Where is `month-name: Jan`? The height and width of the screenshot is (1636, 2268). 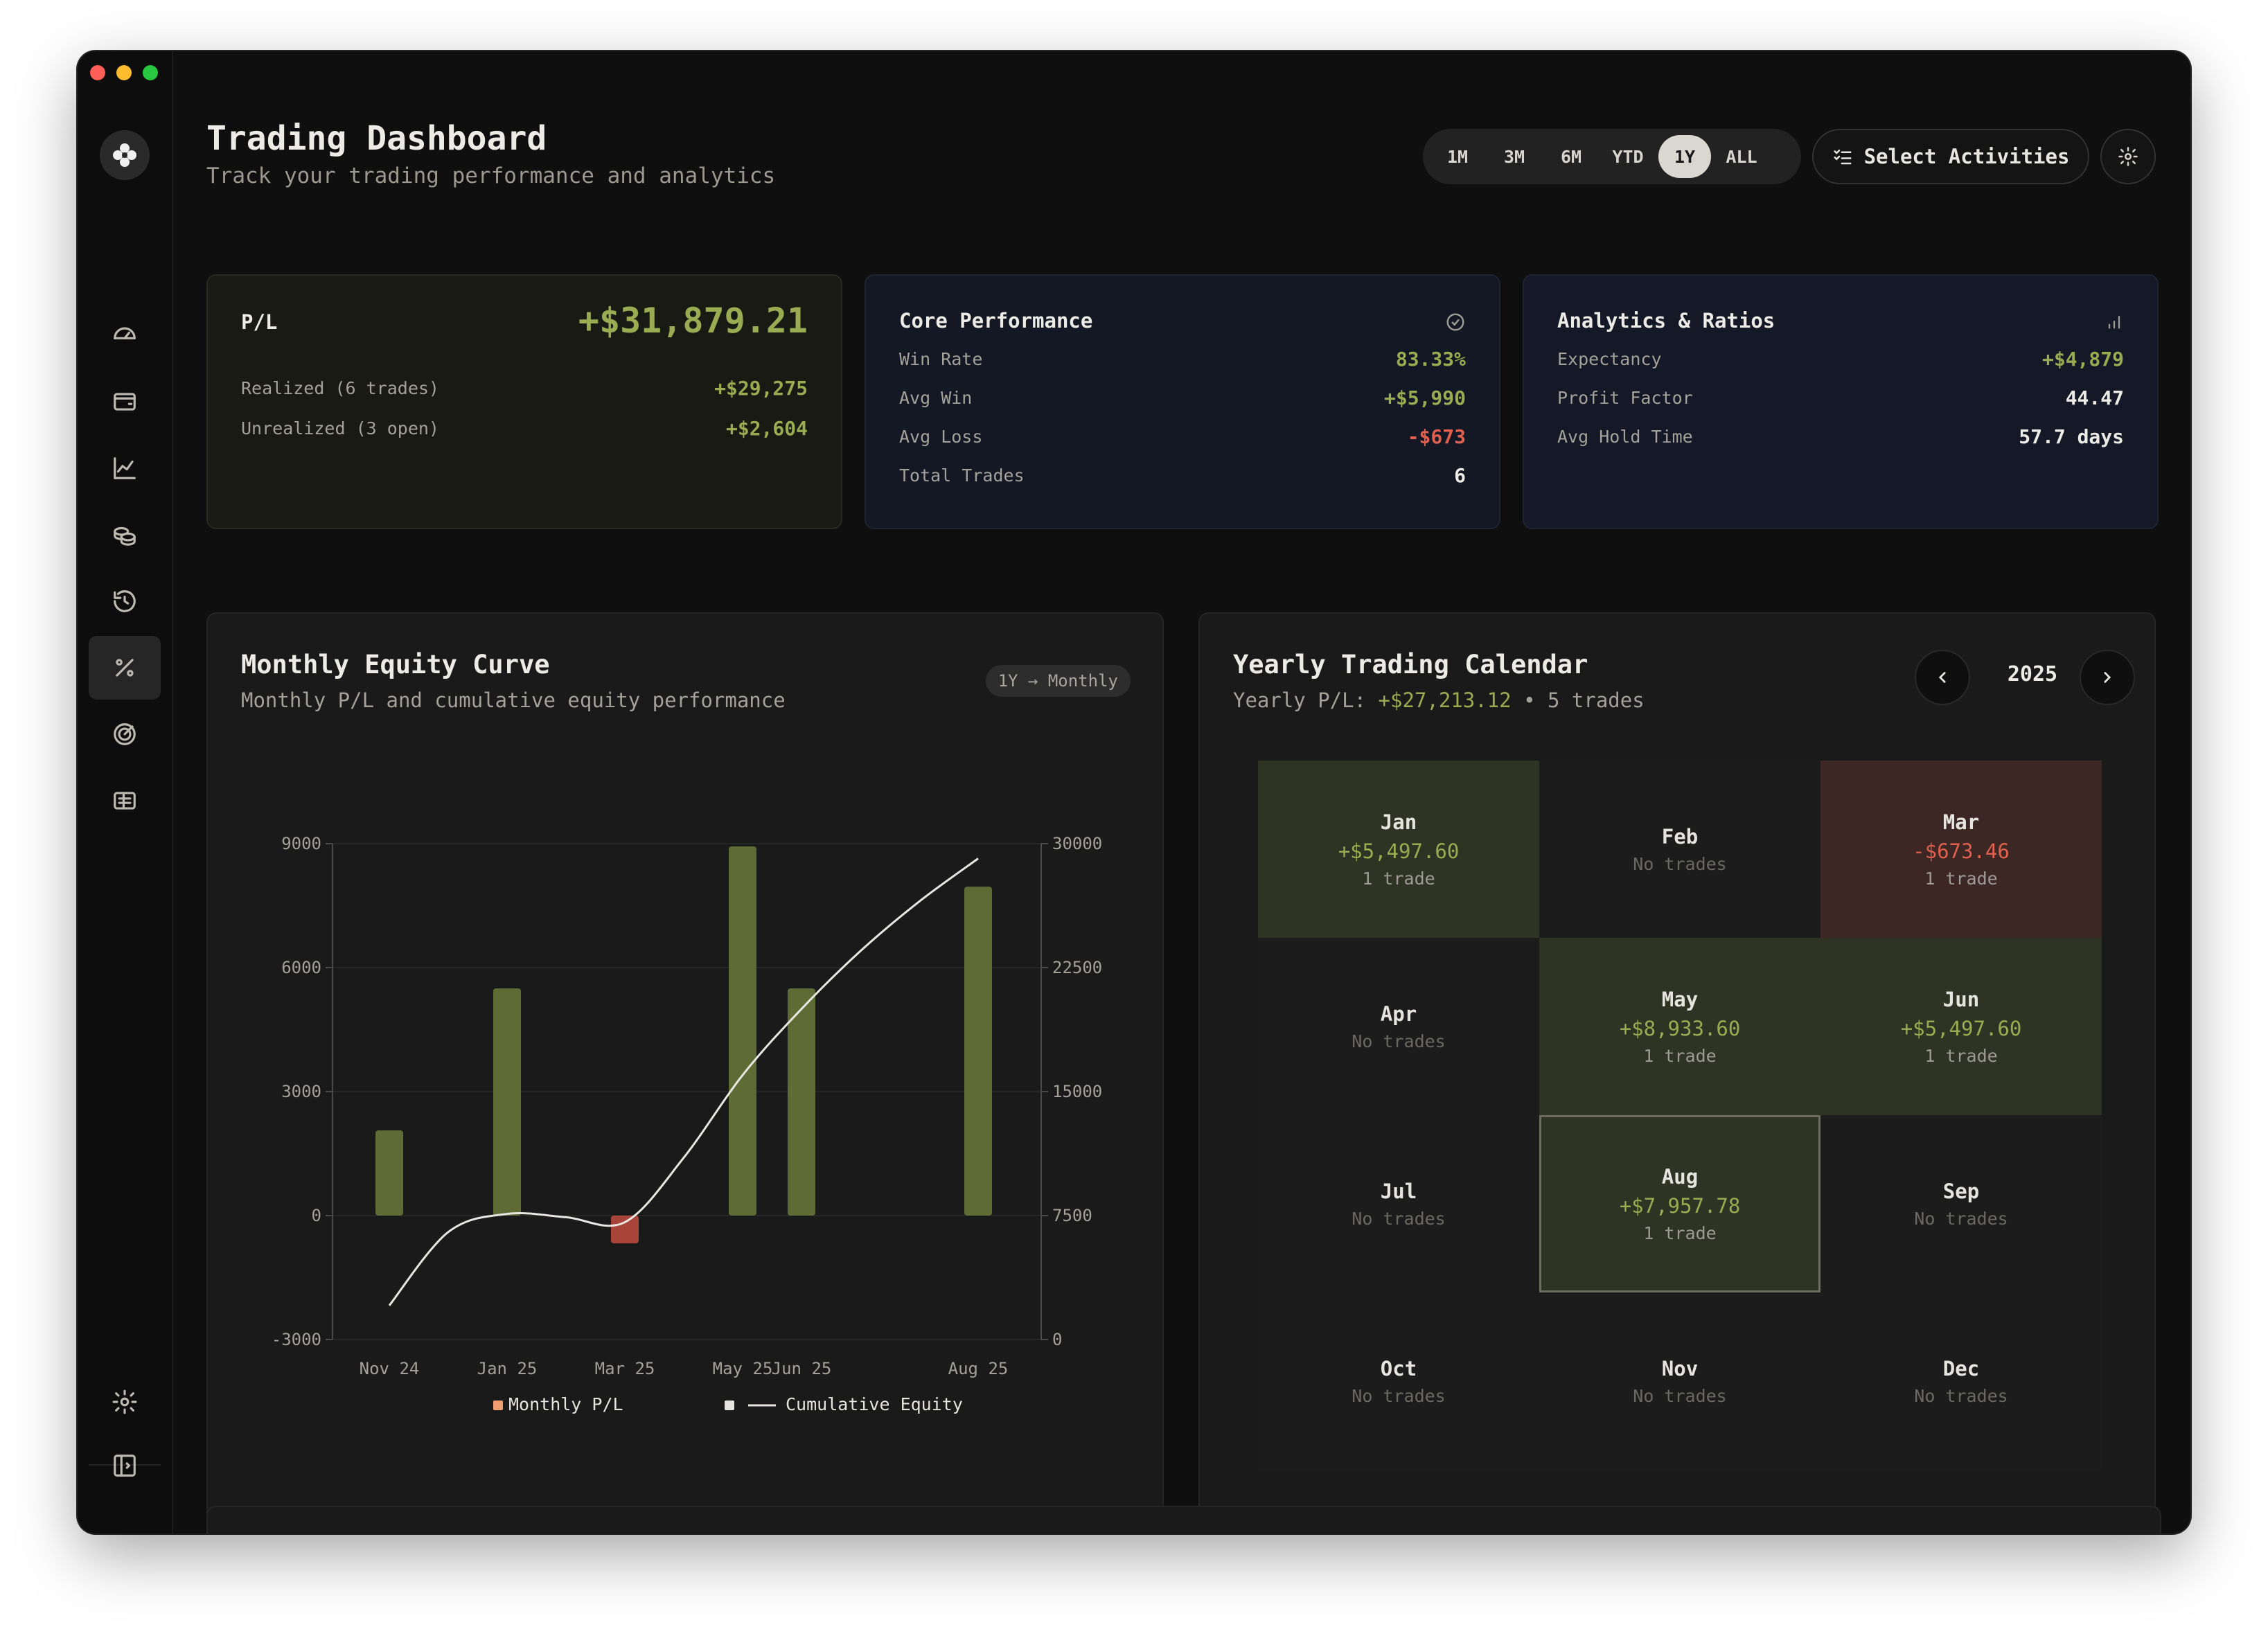
month-name: Jan is located at coordinates (1398, 822).